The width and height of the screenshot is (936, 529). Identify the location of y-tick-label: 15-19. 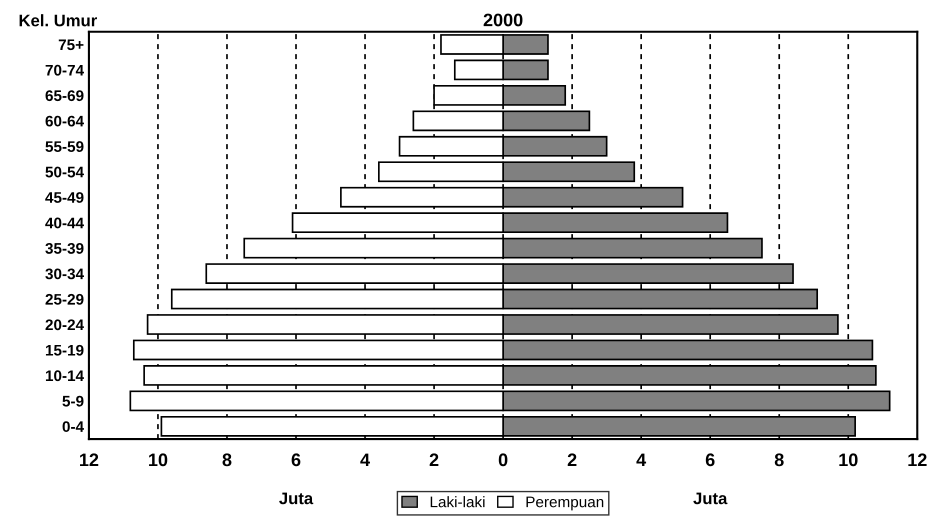
(65, 350).